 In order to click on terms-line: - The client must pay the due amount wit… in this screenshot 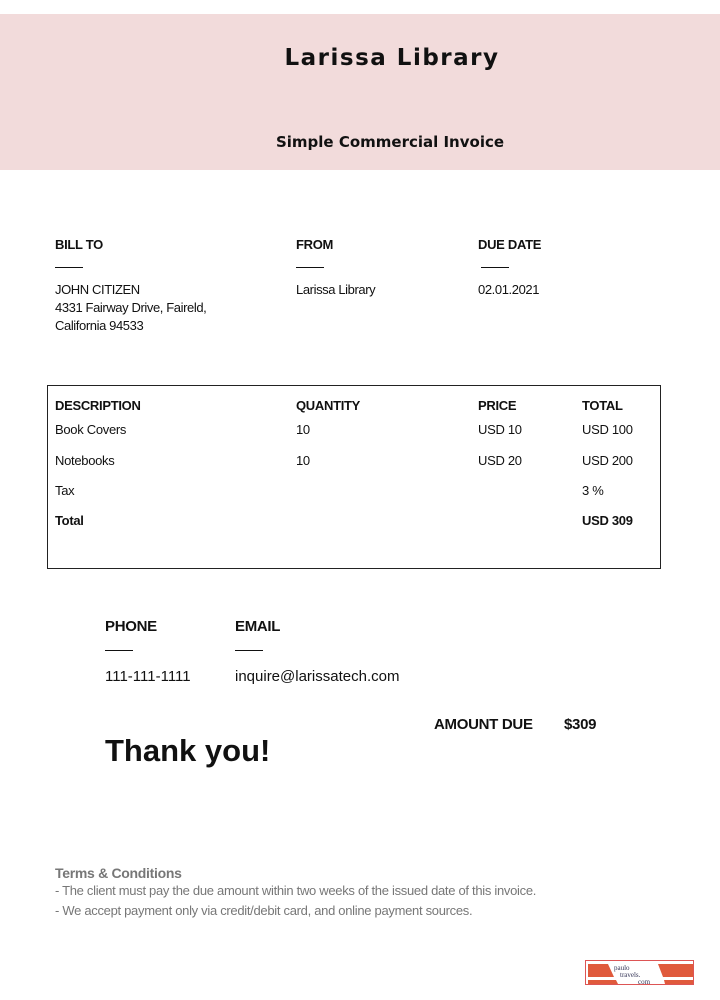, I will do `click(296, 890)`.